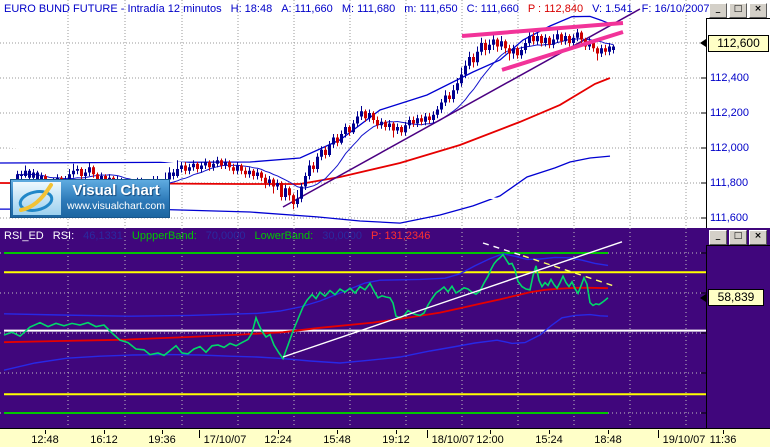 The height and width of the screenshot is (447, 770). Describe the element at coordinates (729, 148) in the screenshot. I see `price-axis-label: 112,000` at that location.